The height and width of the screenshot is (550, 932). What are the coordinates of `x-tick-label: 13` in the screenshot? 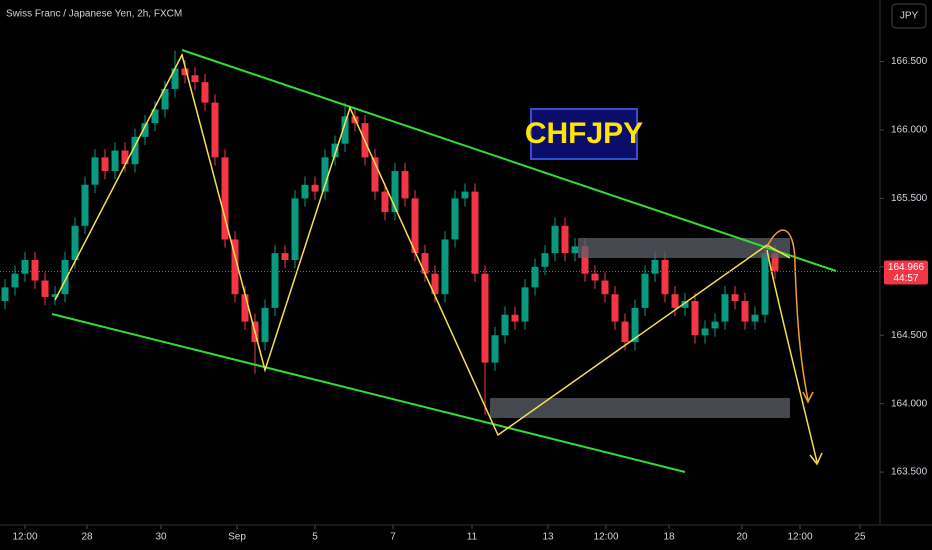 It's located at (548, 537).